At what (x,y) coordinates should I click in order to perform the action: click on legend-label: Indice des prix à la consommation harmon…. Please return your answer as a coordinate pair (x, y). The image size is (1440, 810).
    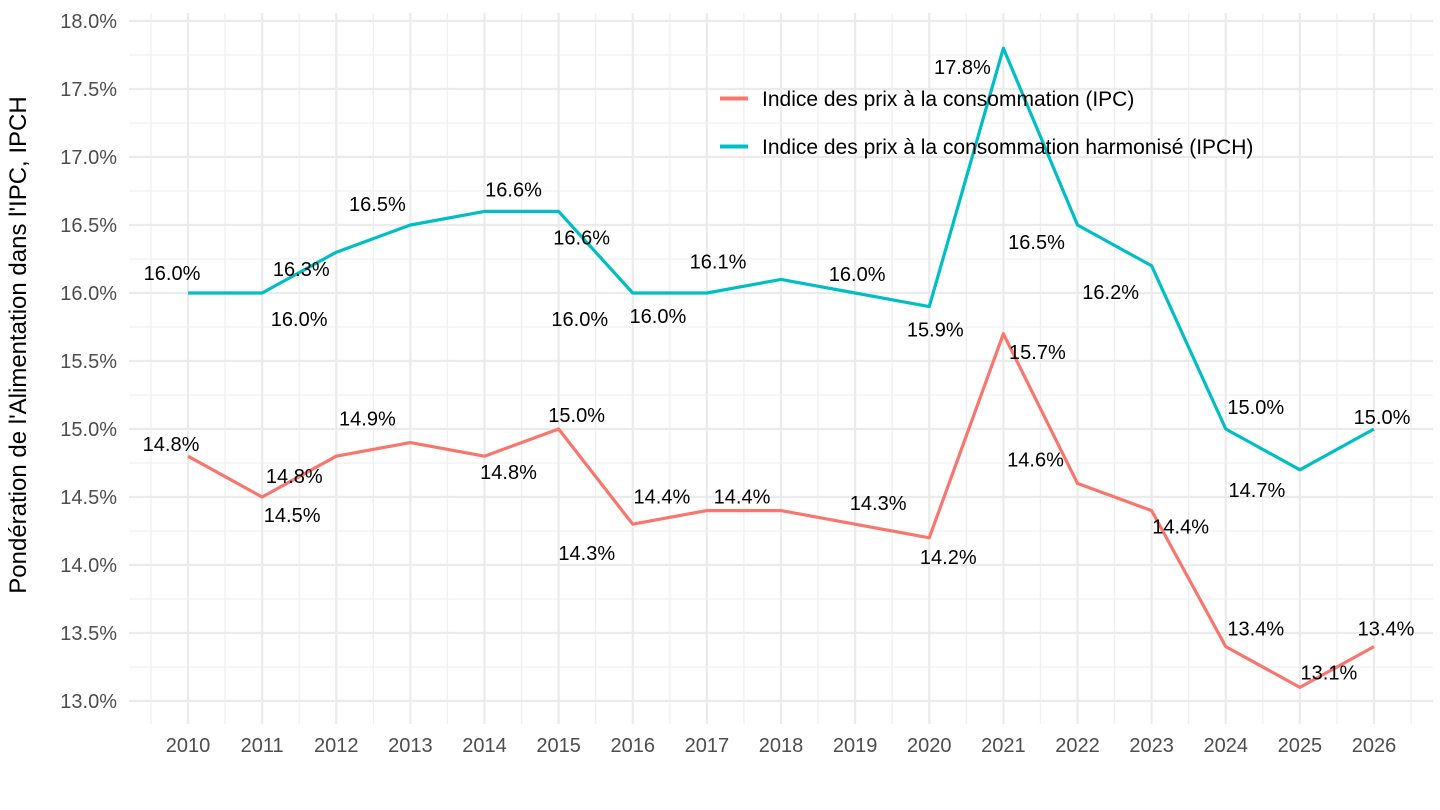
    Looking at the image, I should click on (1007, 147).